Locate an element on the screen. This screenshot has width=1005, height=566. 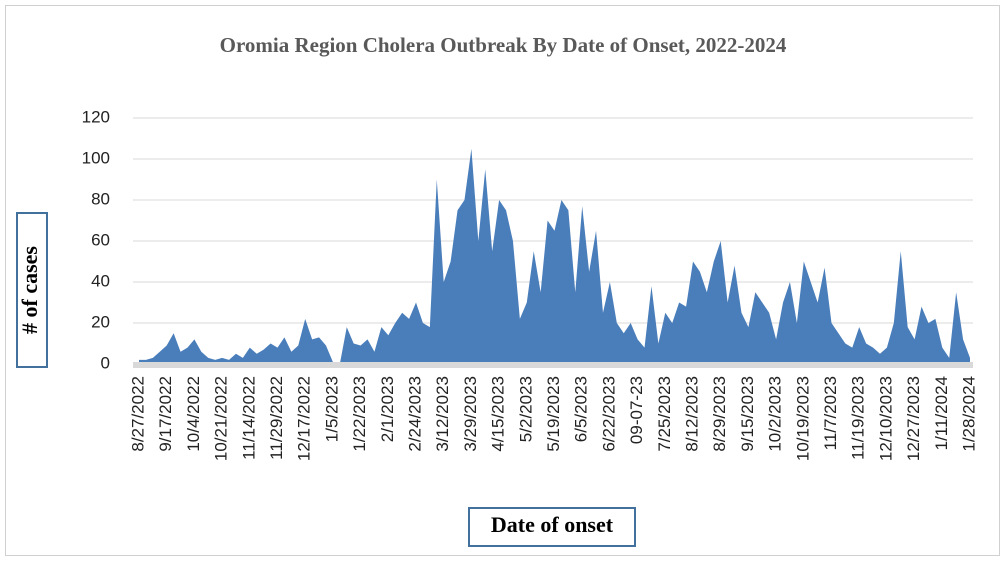
x-tick-label: 12/27/2023 is located at coordinates (913, 418).